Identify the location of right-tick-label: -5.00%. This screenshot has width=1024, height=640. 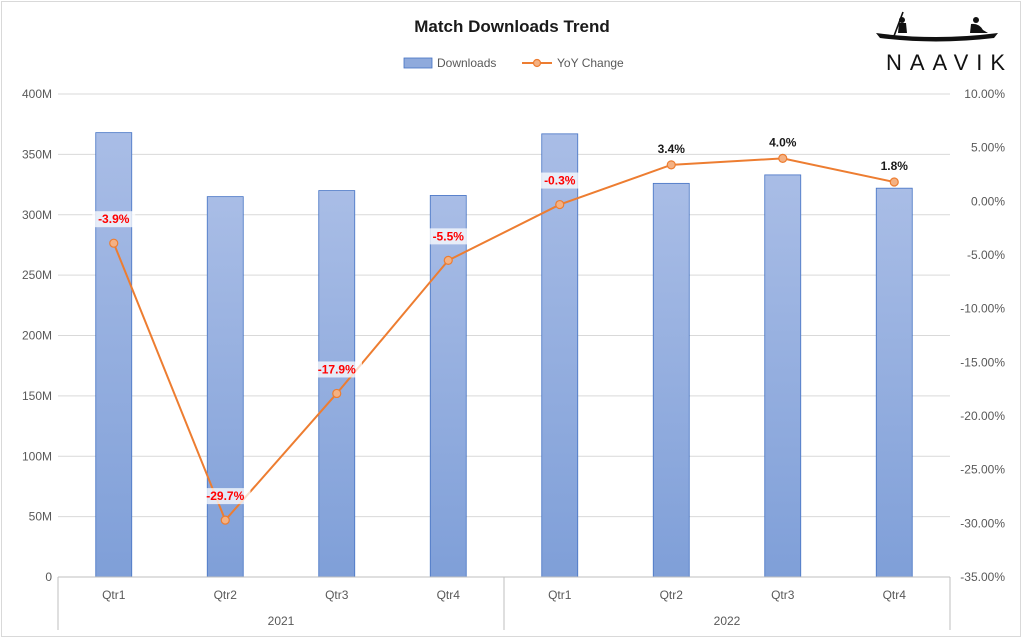
(986, 255).